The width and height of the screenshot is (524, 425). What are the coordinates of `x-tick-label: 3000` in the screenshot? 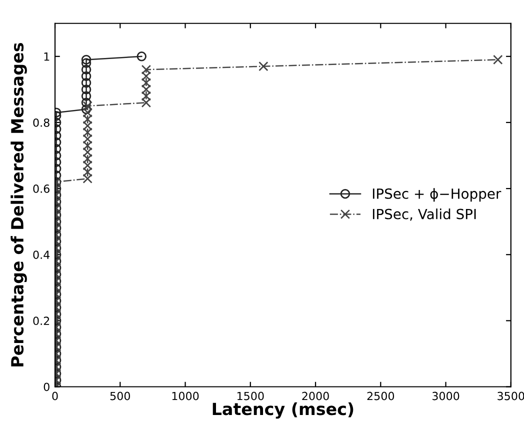 It's located at (446, 396).